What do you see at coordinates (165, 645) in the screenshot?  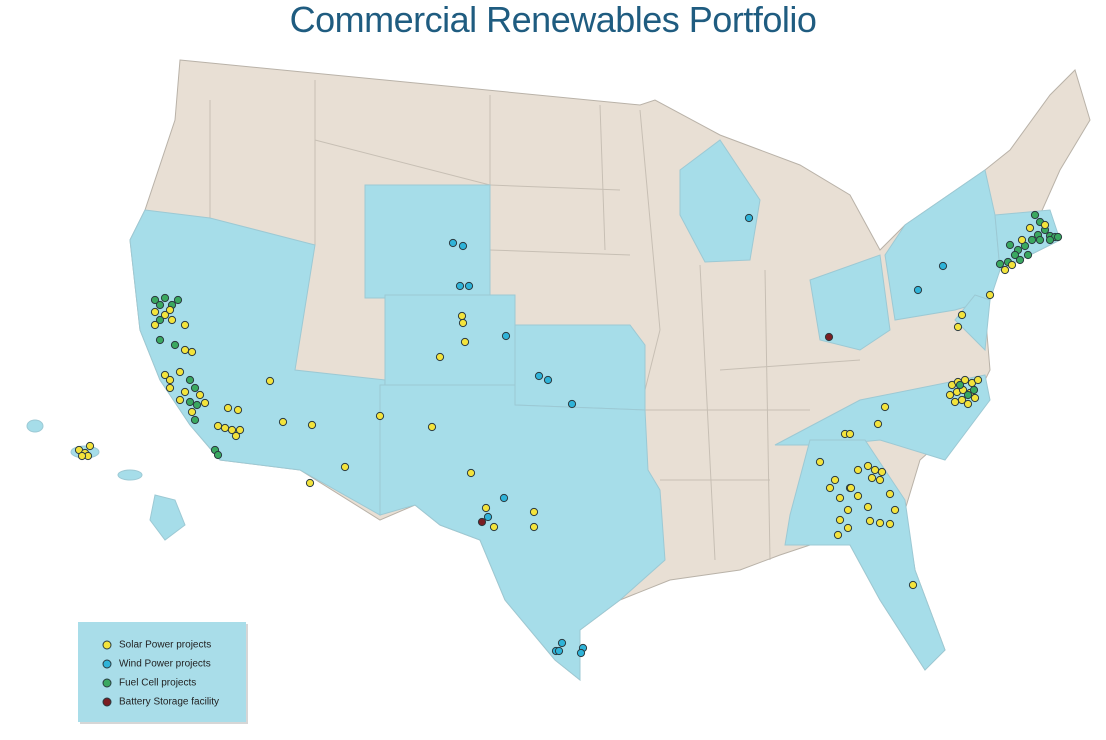 I see `legend-label: Solar Power projects` at bounding box center [165, 645].